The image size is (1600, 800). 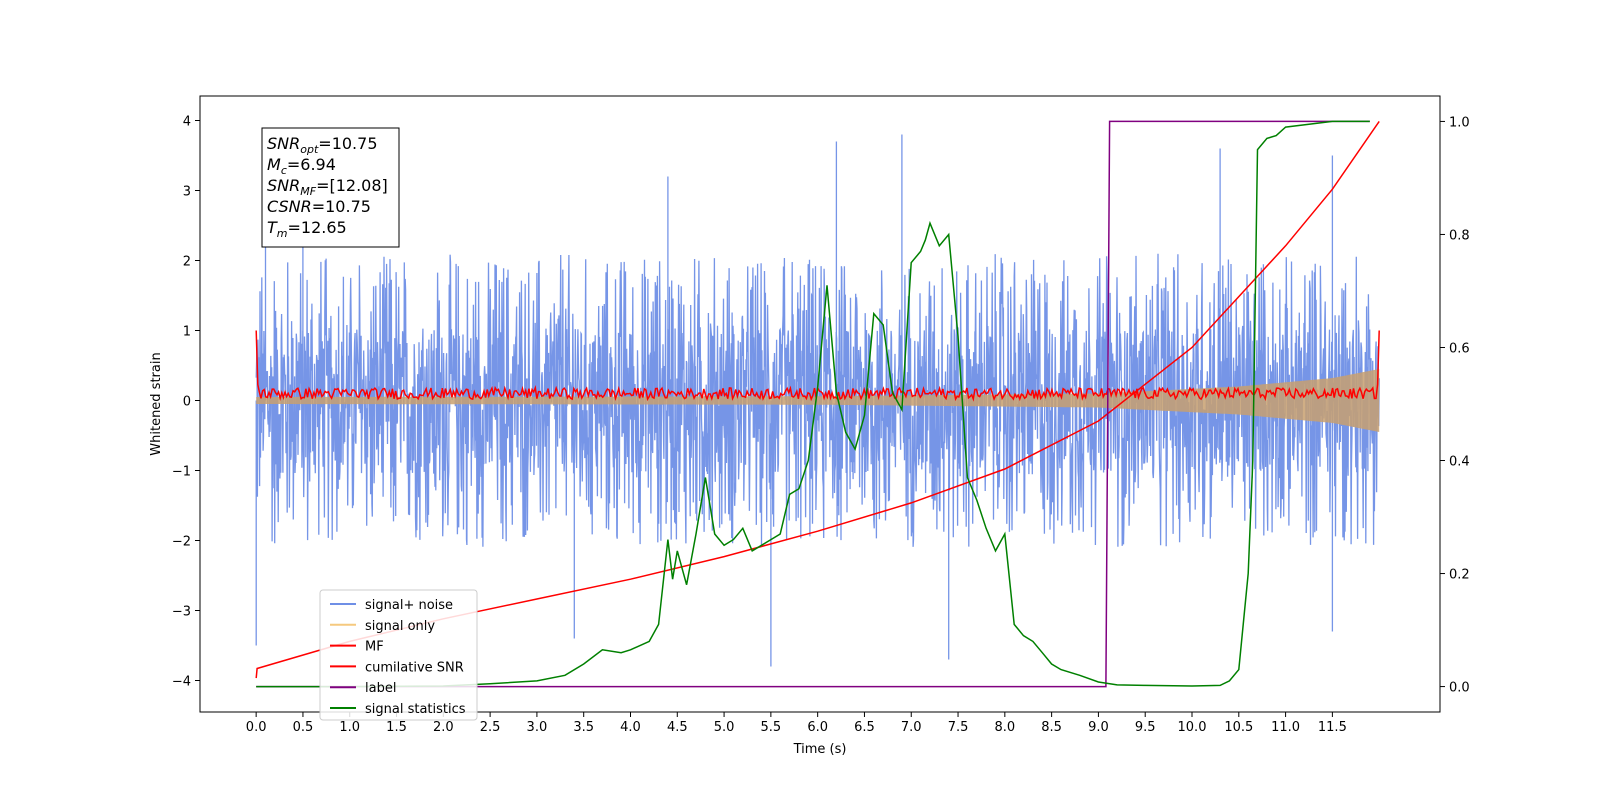 What do you see at coordinates (303, 727) in the screenshot?
I see `x-tick-label: 0.5` at bounding box center [303, 727].